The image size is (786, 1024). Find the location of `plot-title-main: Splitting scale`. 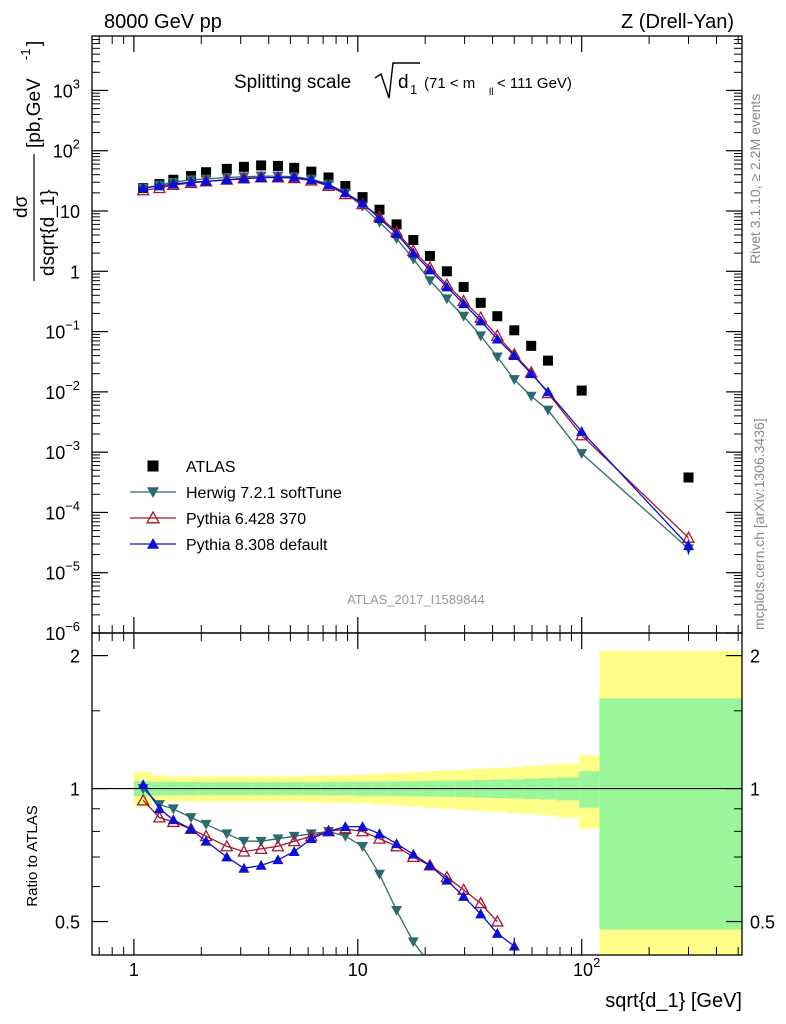

plot-title-main: Splitting scale is located at coordinates (292, 82).